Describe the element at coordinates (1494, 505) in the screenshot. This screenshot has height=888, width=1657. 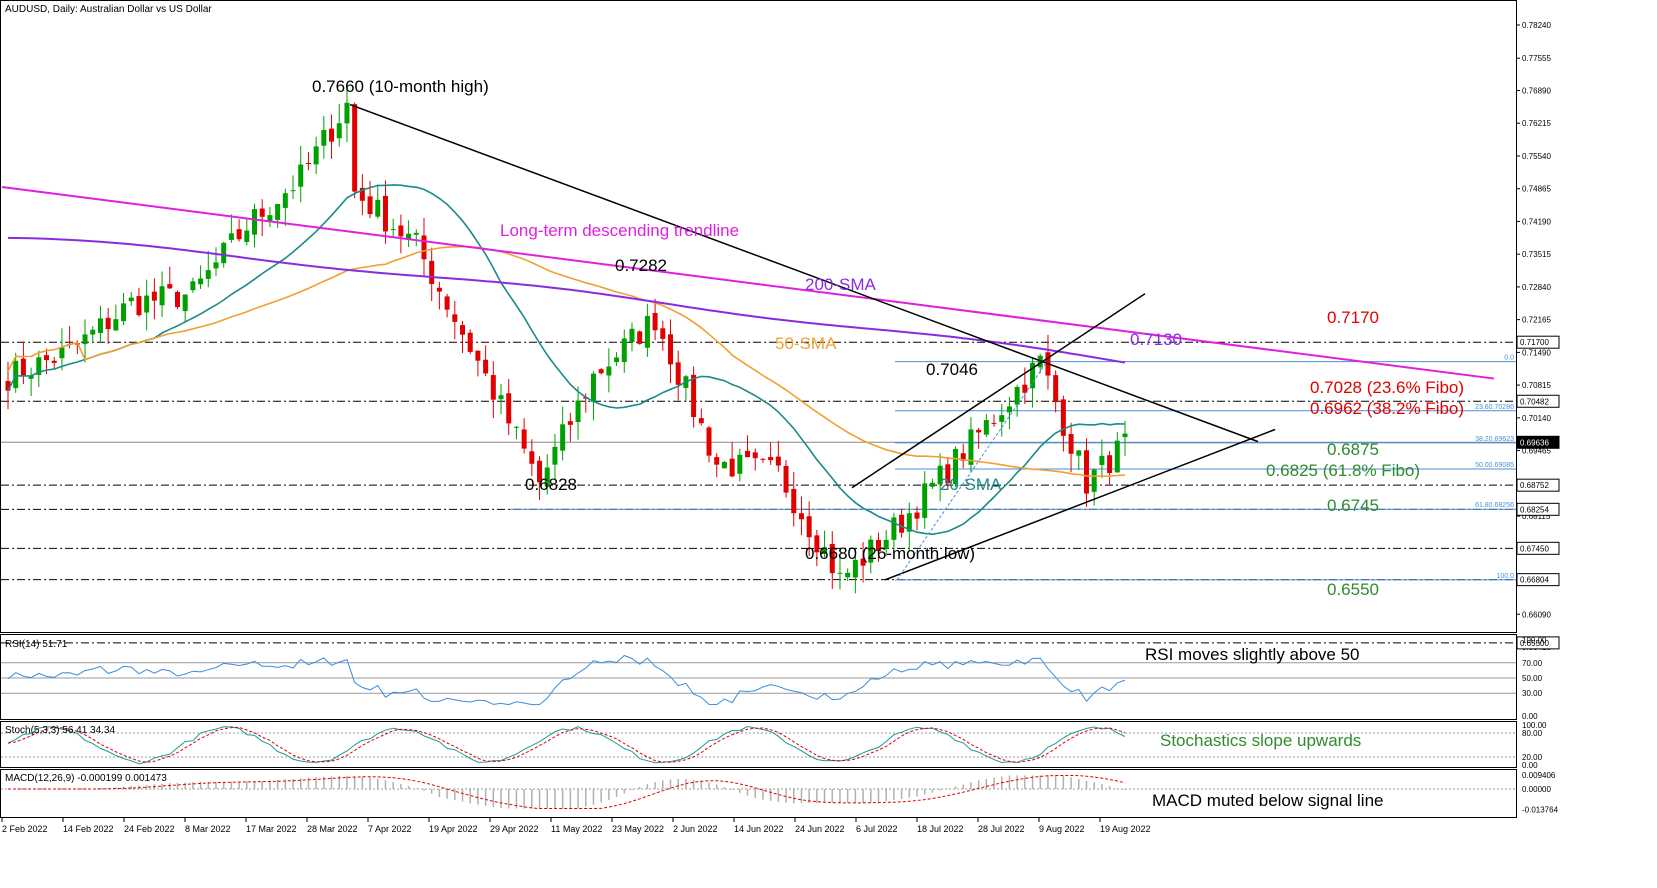
I see `fibo-label: 61.80.68256` at that location.